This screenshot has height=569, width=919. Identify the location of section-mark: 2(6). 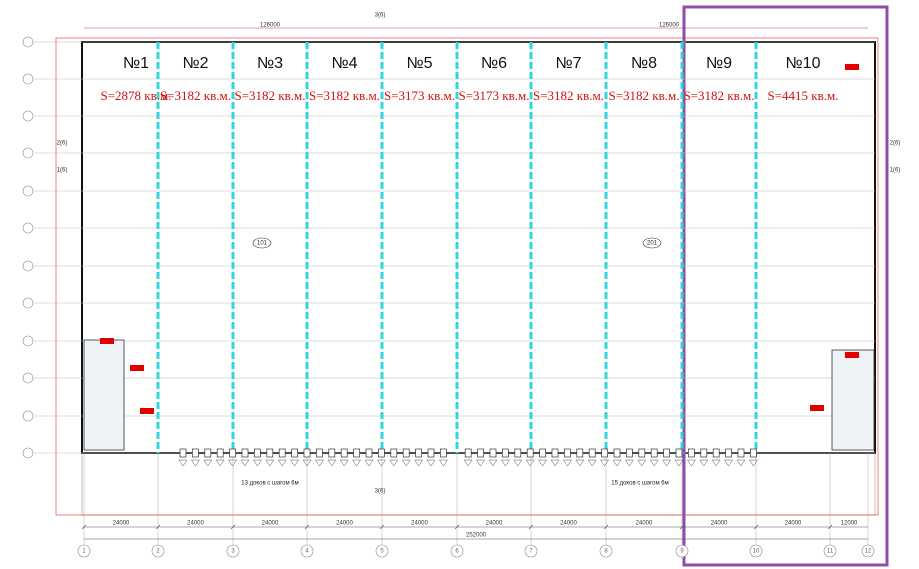
(62, 144).